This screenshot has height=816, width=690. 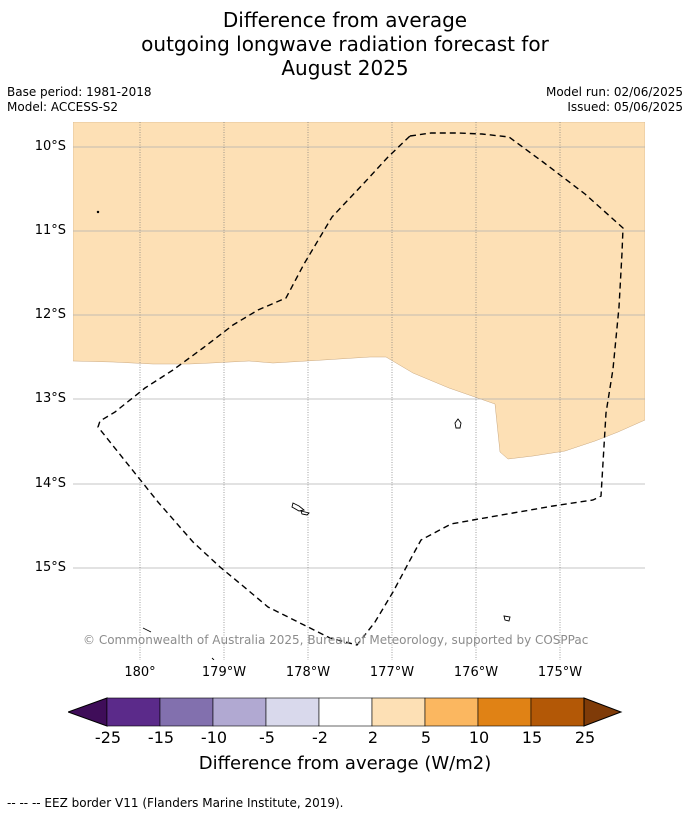 I want to click on lat-label-13s: 13°S, so click(x=50, y=398).